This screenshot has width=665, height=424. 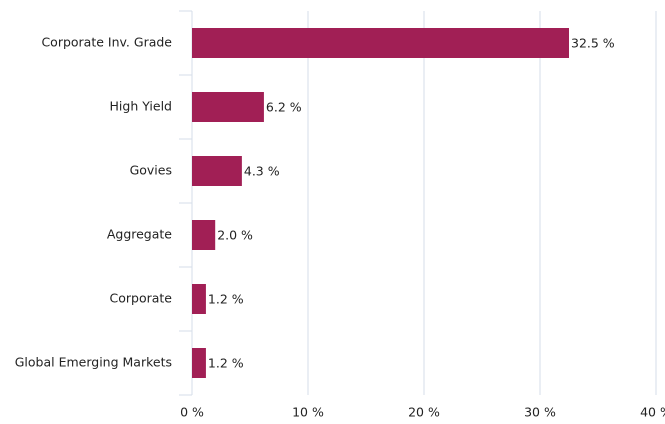 What do you see at coordinates (540, 412) in the screenshot?
I see `x-tick-label: 30 %` at bounding box center [540, 412].